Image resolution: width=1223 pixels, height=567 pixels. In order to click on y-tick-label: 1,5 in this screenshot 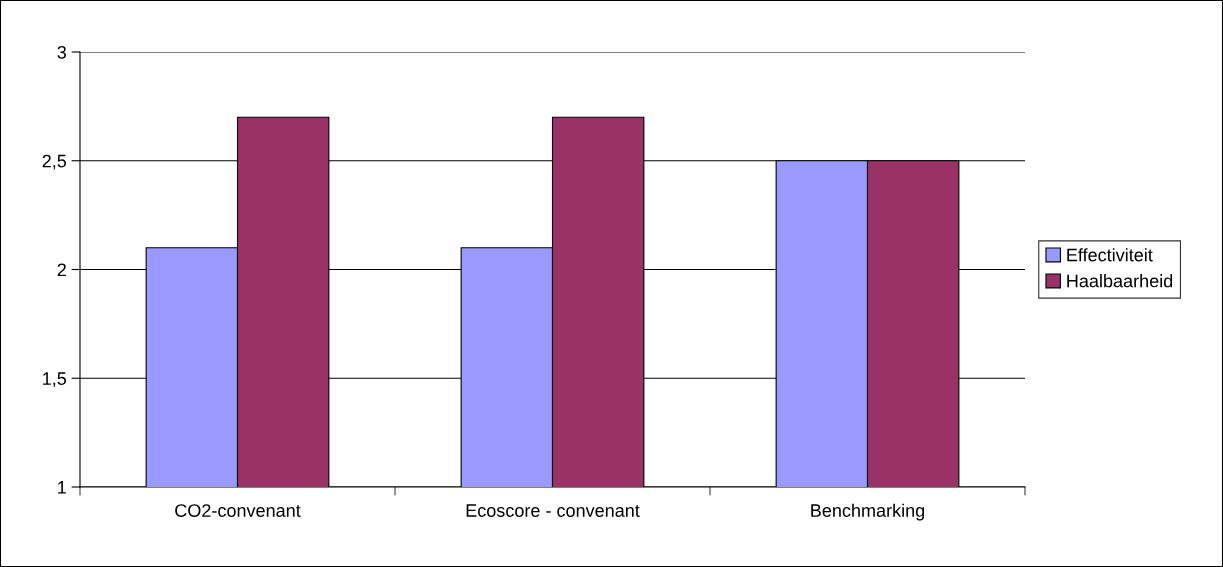, I will do `click(55, 380)`.